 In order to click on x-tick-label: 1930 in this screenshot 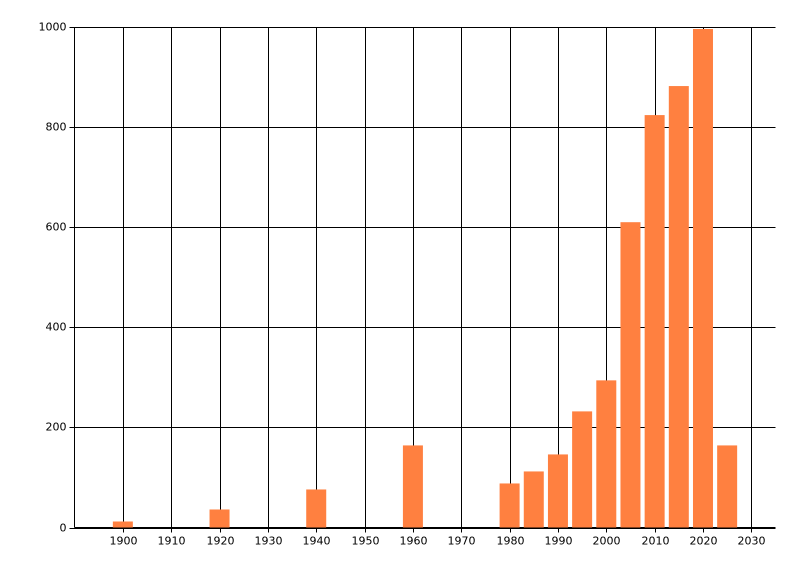, I will do `click(269, 541)`.